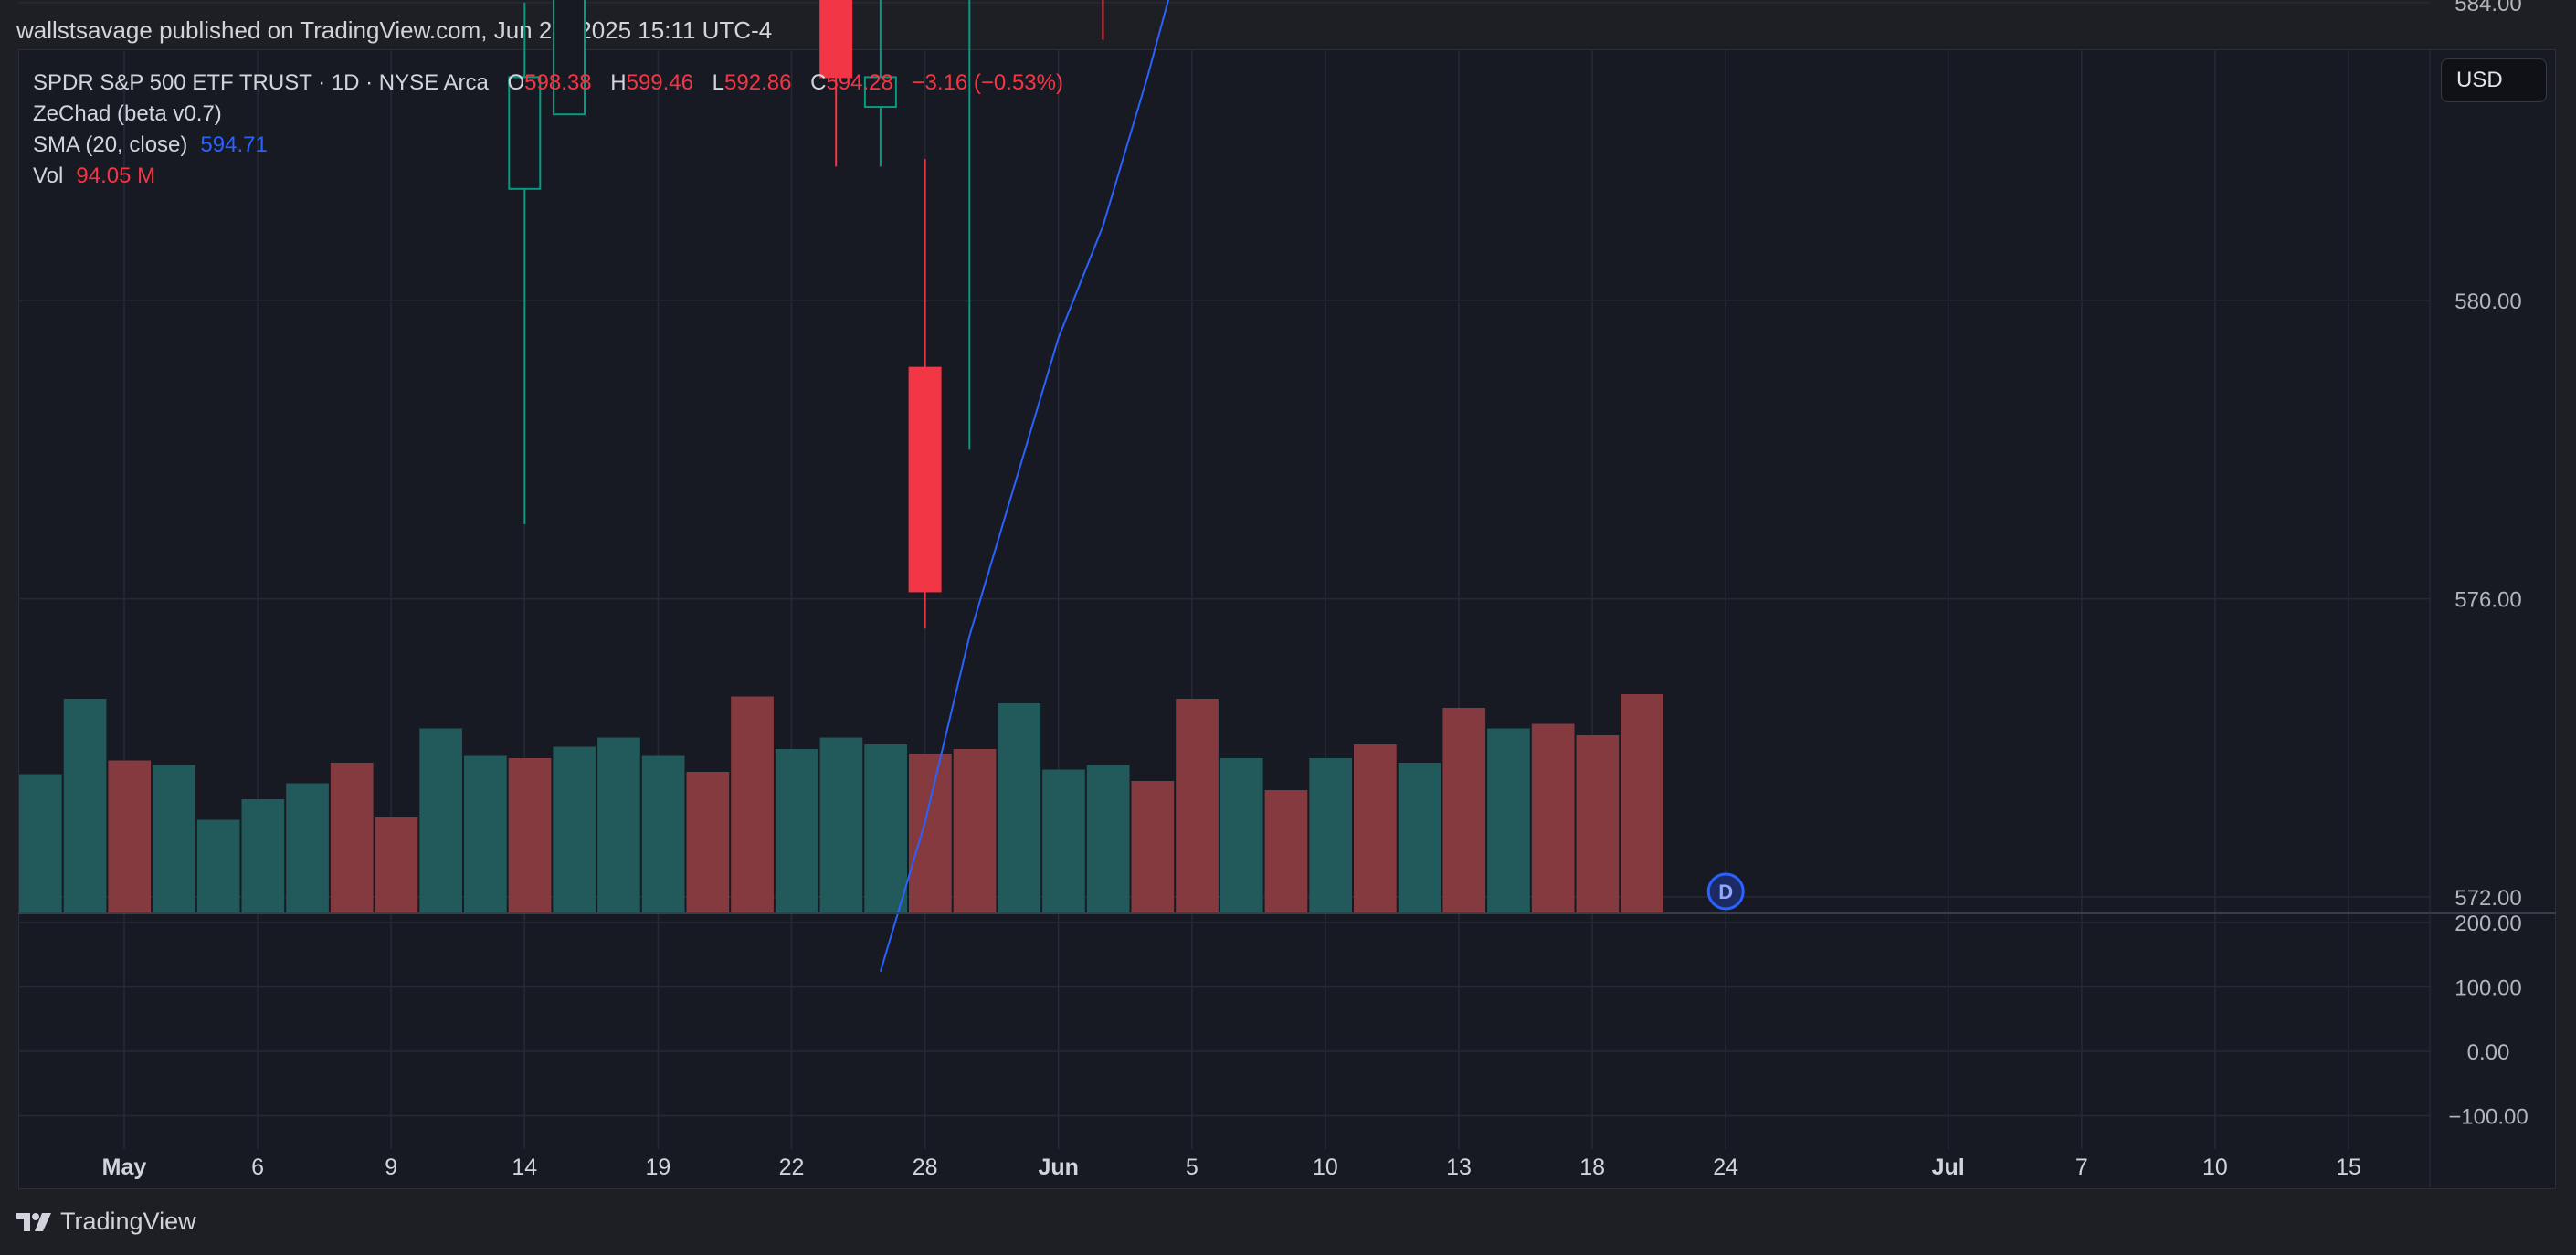 This screenshot has height=1255, width=2576. I want to click on legend-h-label: H, so click(618, 82).